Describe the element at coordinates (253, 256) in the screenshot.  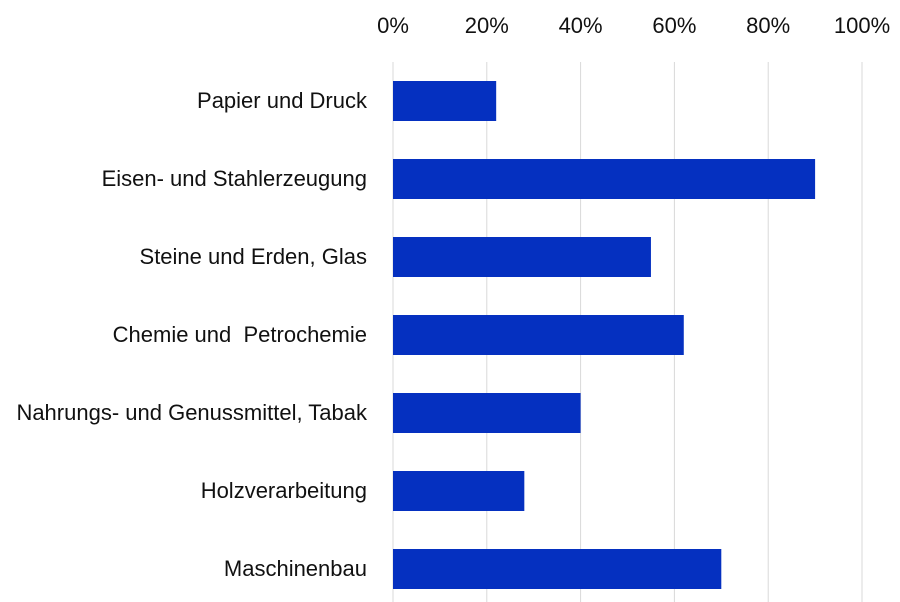
I see `y-tick-label: Steine und Erden, Glas` at that location.